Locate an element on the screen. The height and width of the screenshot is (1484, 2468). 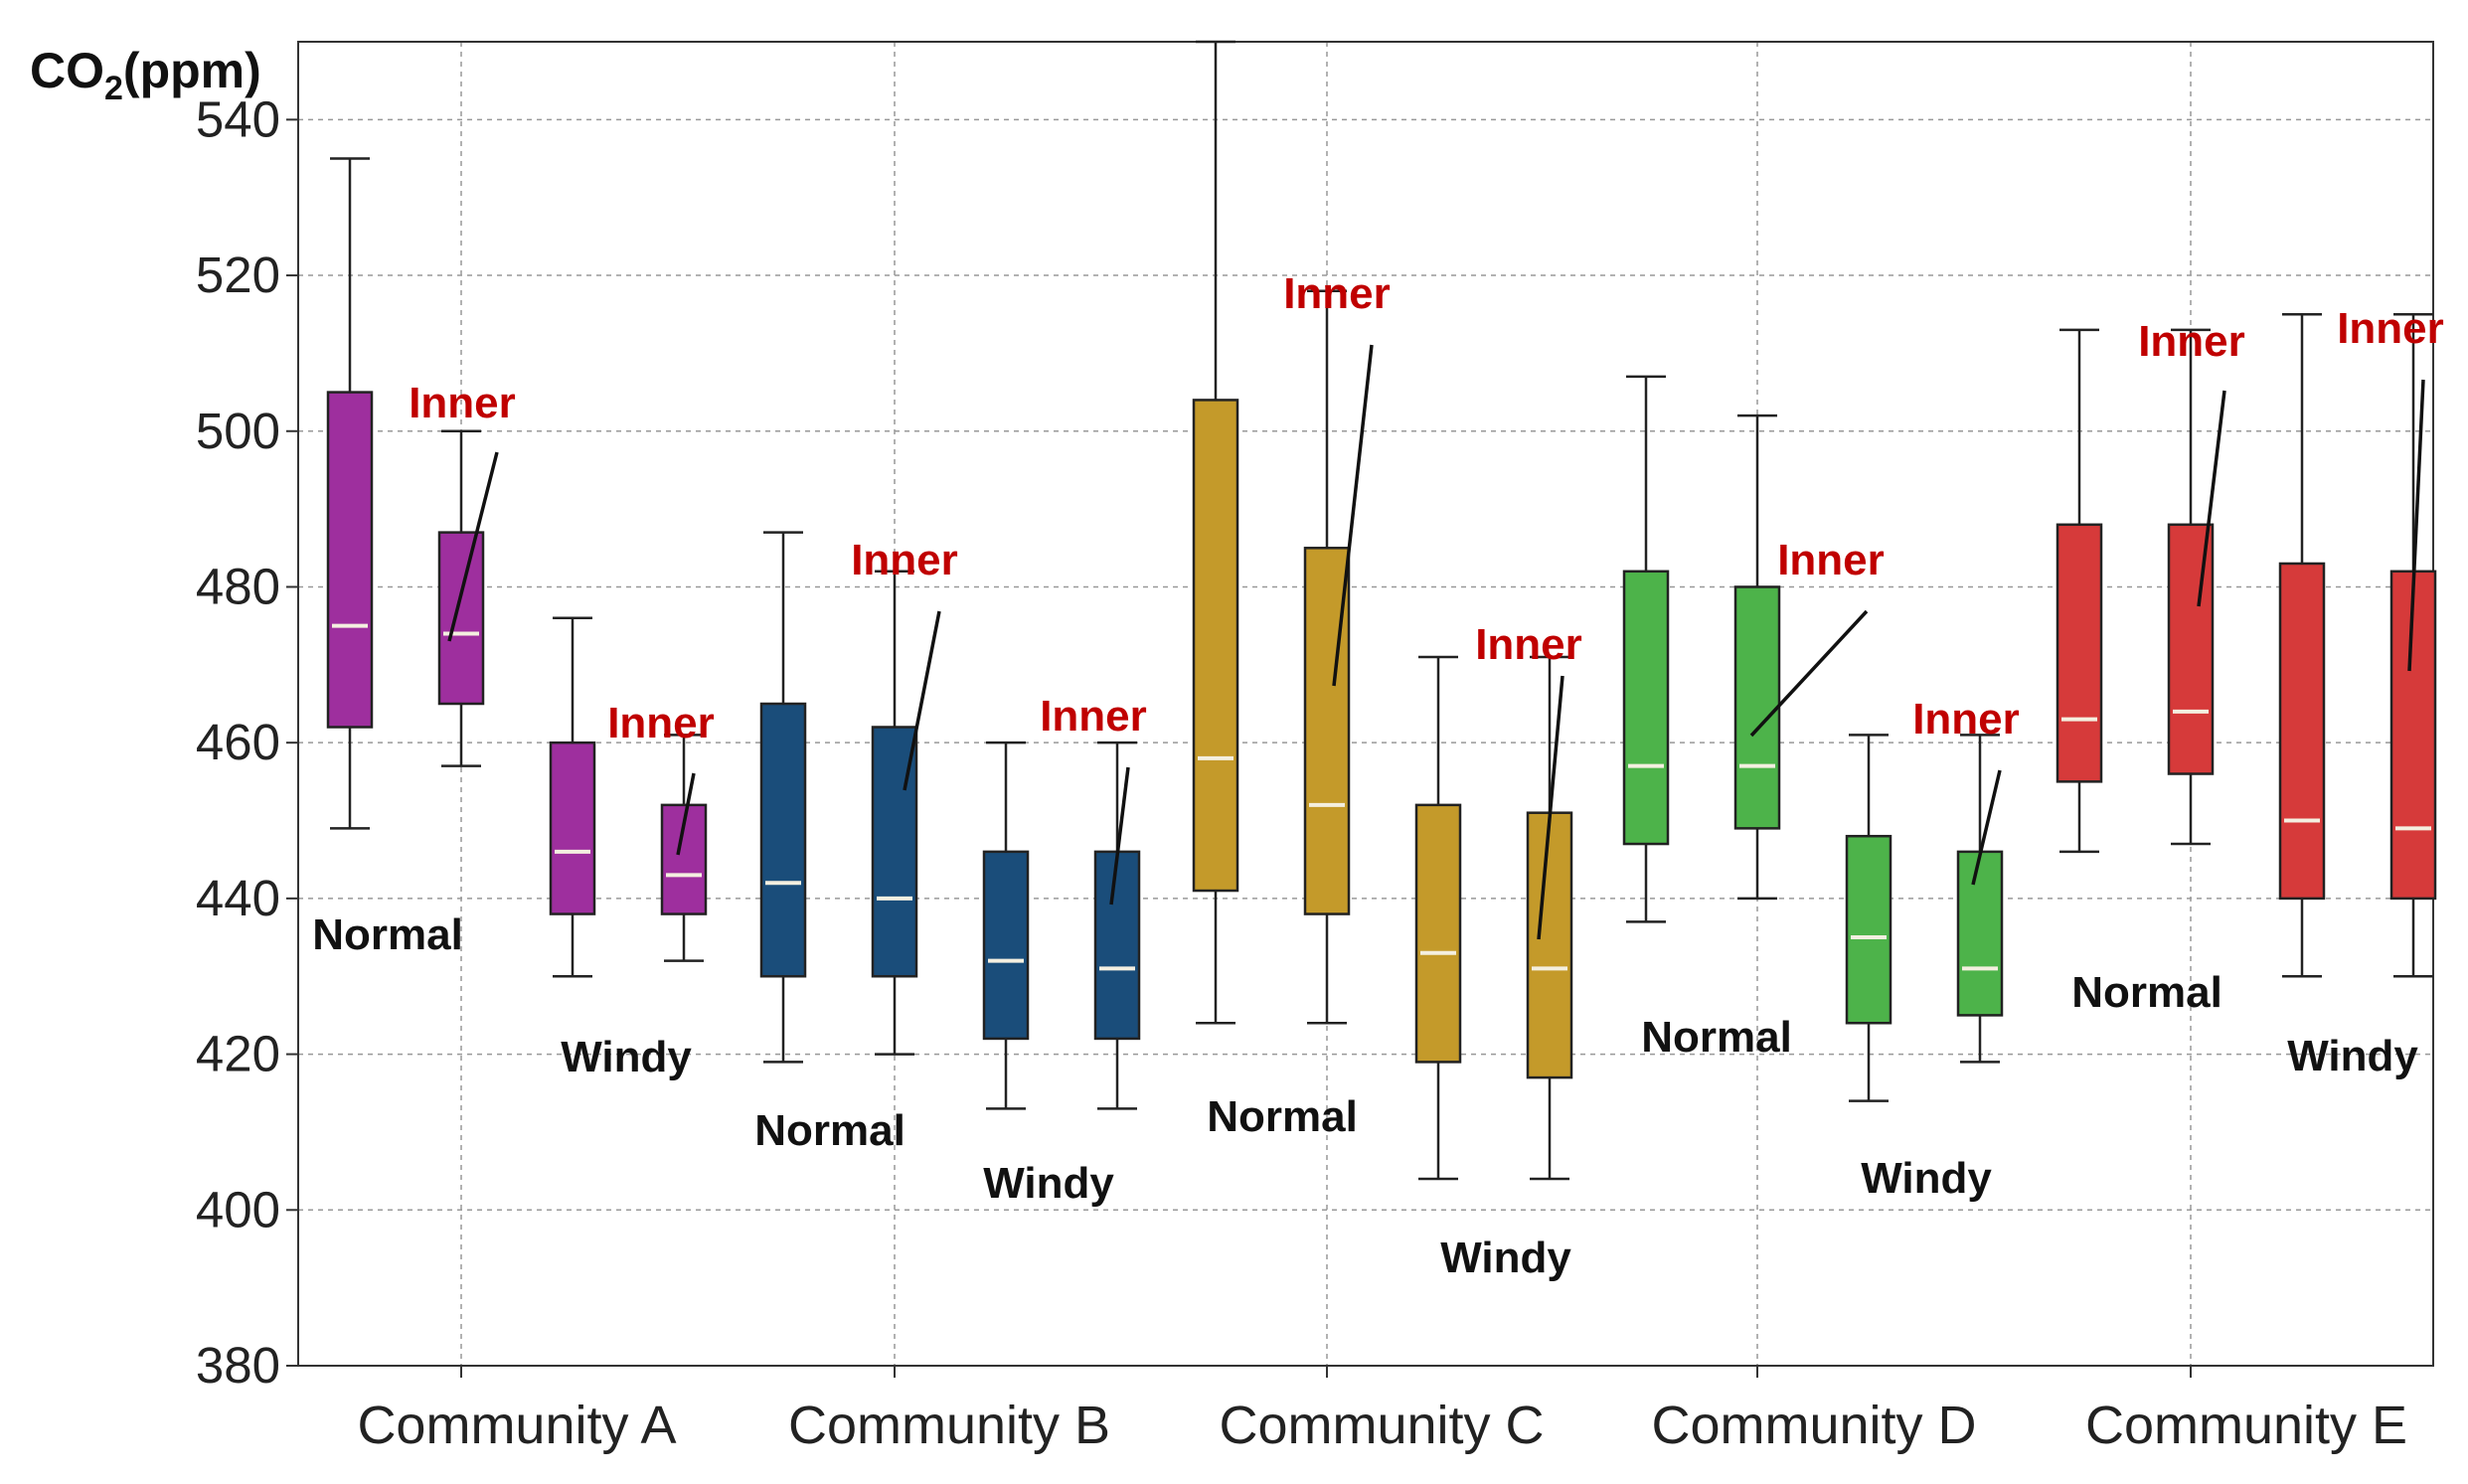
y-tick-label: 500 is located at coordinates (238, 431).